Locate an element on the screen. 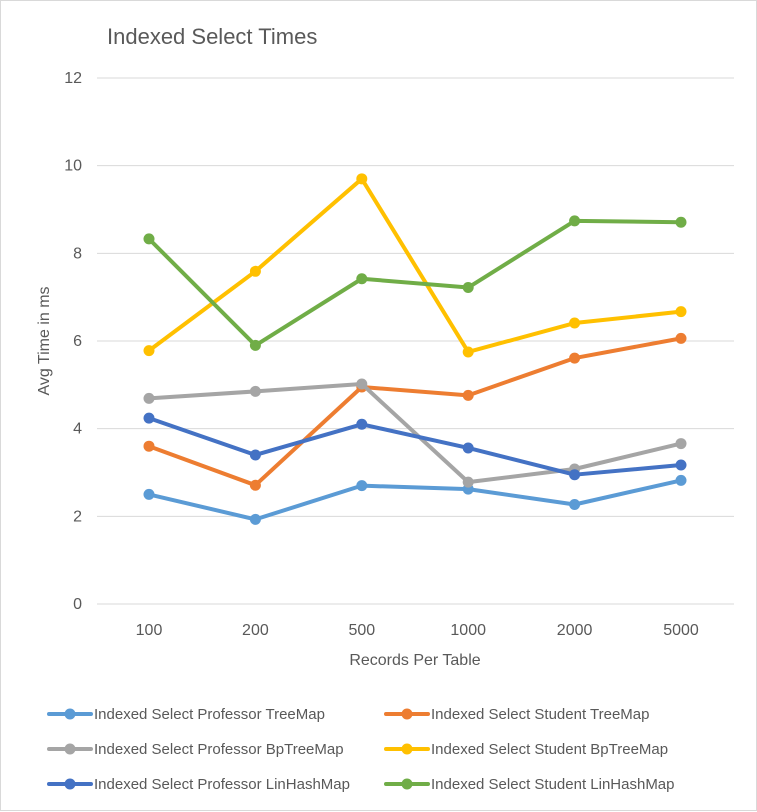 The width and height of the screenshot is (757, 812). legend-label: Indexed Select Student TreeMap is located at coordinates (540, 714).